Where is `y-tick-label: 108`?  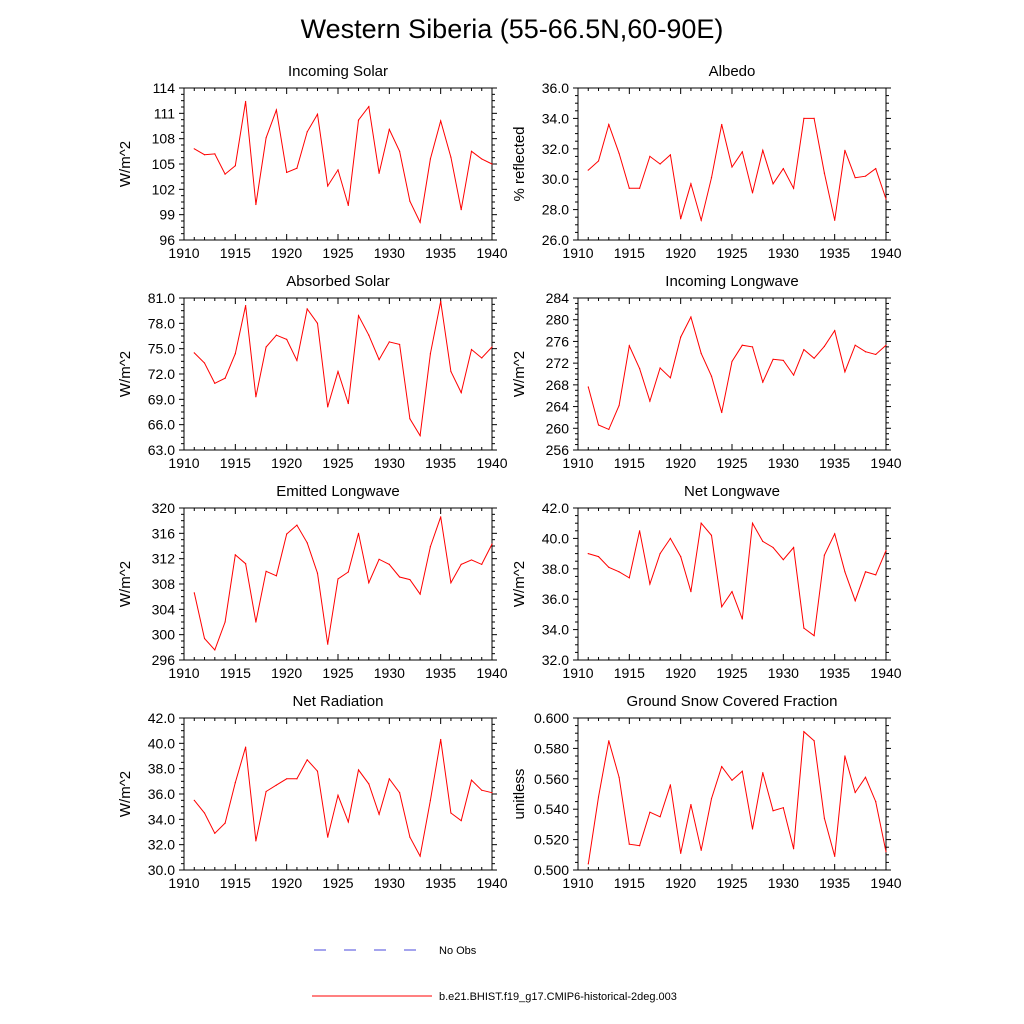
y-tick-label: 108 is located at coordinates (164, 139).